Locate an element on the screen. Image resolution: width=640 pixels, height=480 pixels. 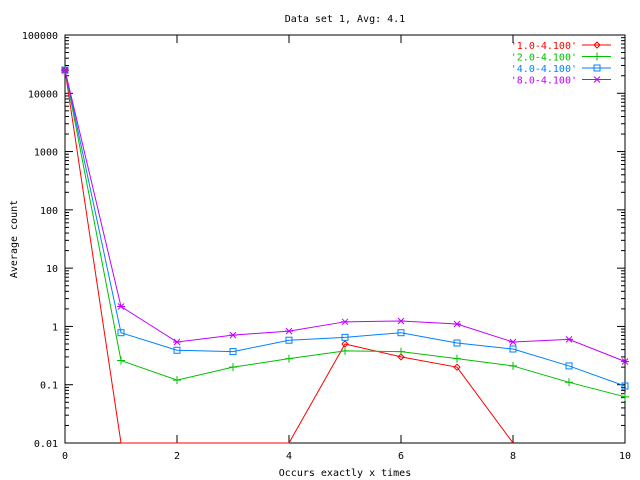
legend-label: '2.0-4.100' is located at coordinates (544, 58).